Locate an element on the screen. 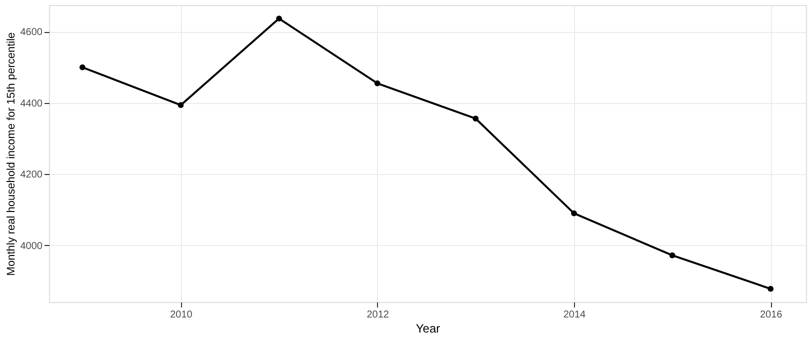 The height and width of the screenshot is (338, 810). y-tick-label: 4000 is located at coordinates (31, 246).